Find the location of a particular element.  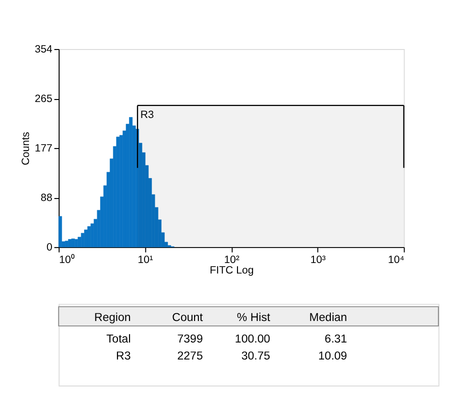

text: 100.00 is located at coordinates (252, 339).